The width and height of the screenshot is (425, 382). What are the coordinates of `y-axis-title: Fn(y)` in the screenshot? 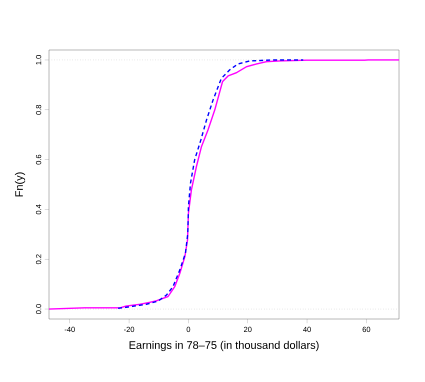 It's located at (20, 184).